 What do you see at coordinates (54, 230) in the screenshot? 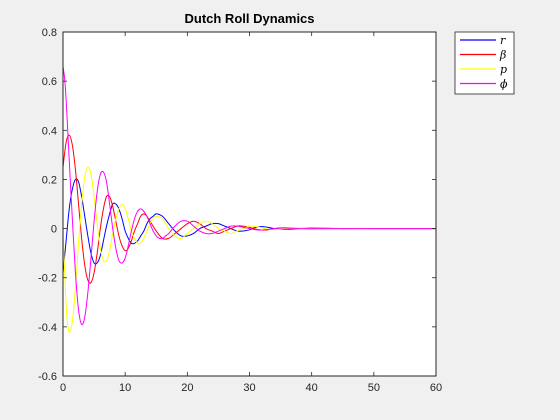
I see `y-tick-label: 0` at bounding box center [54, 230].